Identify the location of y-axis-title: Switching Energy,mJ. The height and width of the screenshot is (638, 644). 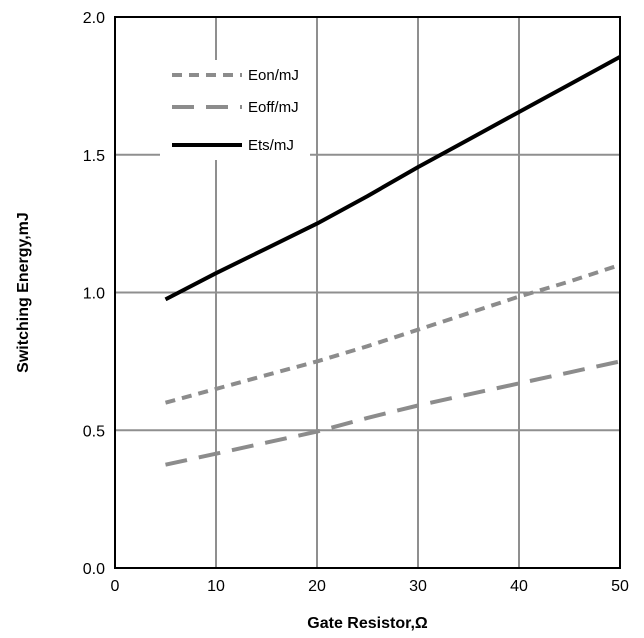
(23, 292).